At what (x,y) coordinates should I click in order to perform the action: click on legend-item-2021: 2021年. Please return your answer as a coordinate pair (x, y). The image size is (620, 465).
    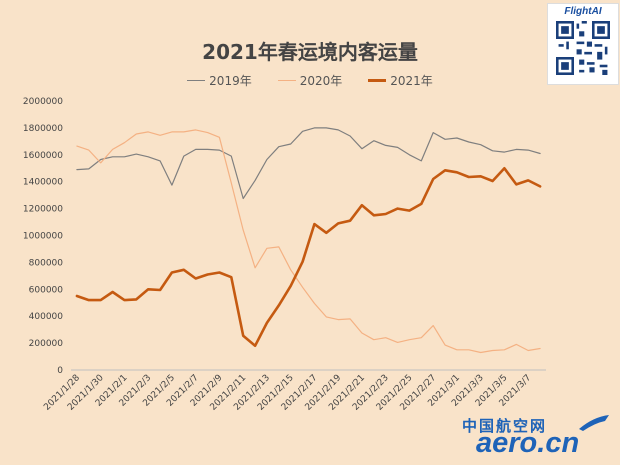
    Looking at the image, I should click on (400, 80).